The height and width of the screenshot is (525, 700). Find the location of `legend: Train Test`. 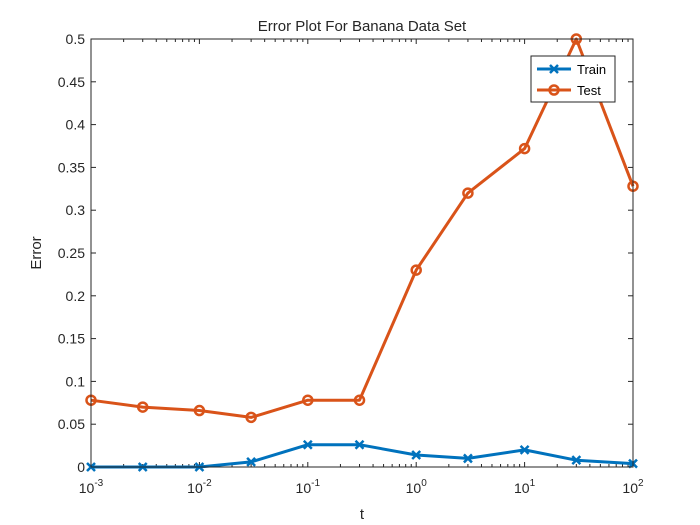

legend: Train Test is located at coordinates (573, 79).